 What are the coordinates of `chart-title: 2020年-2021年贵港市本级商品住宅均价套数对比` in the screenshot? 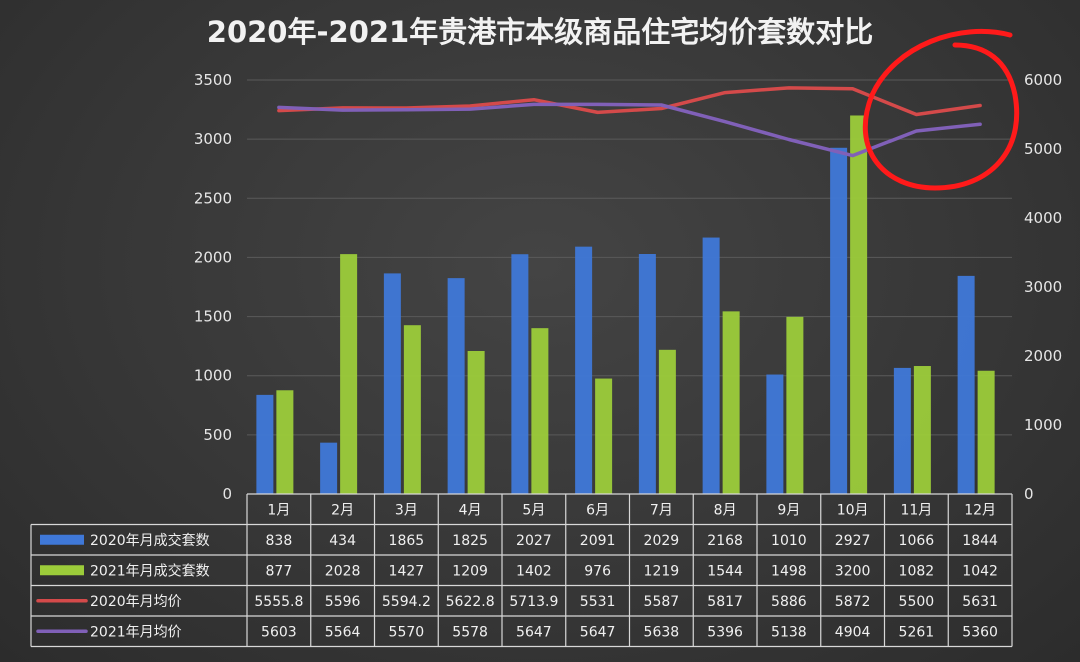 It's located at (540, 32).